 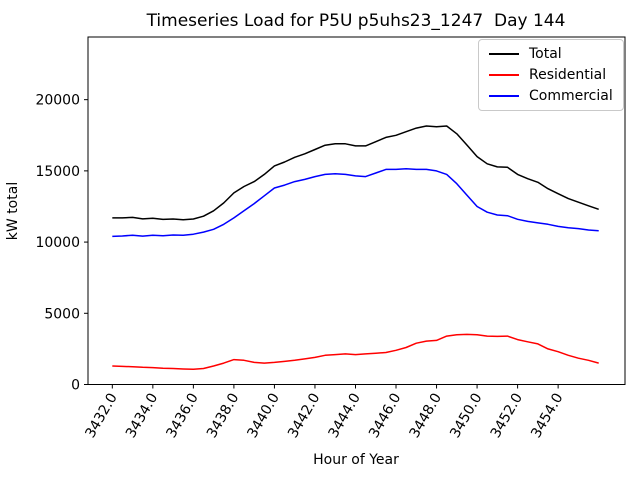 What do you see at coordinates (142, 416) in the screenshot?
I see `x-tick-label: 3434.0` at bounding box center [142, 416].